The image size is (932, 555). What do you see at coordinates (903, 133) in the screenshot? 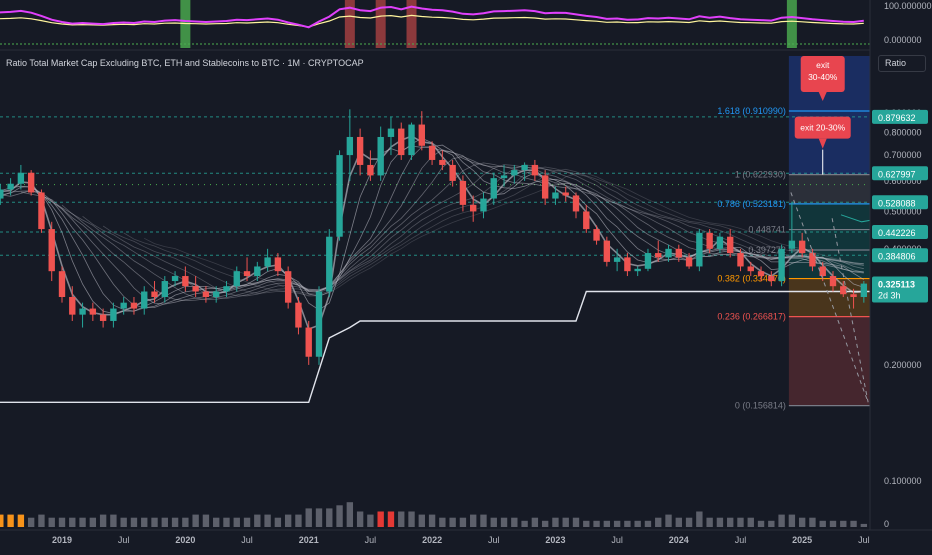
I see `price-tick-0.800000: 0.800000` at bounding box center [903, 133].